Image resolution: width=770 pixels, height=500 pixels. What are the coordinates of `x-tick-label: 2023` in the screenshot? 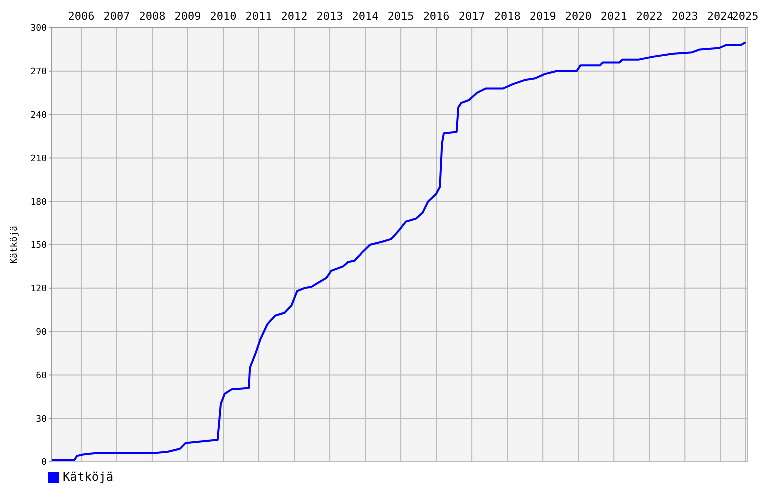 It's located at (685, 16).